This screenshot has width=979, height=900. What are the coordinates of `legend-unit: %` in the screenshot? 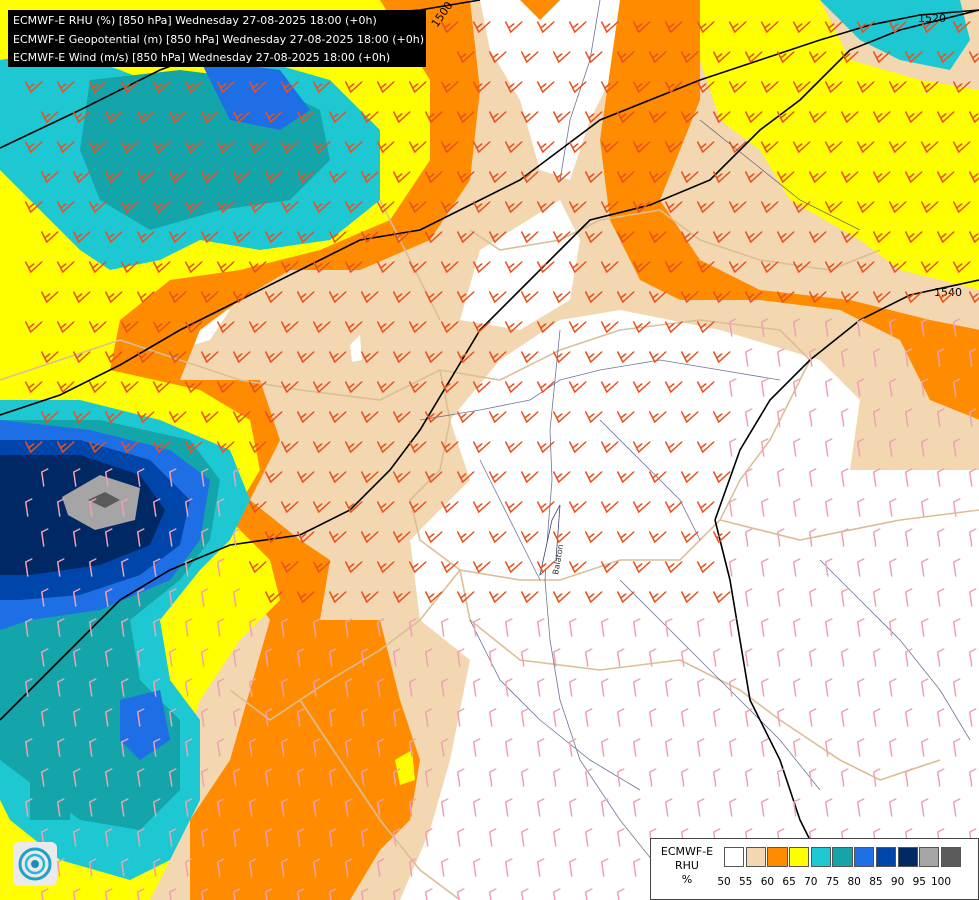 It's located at (687, 879).